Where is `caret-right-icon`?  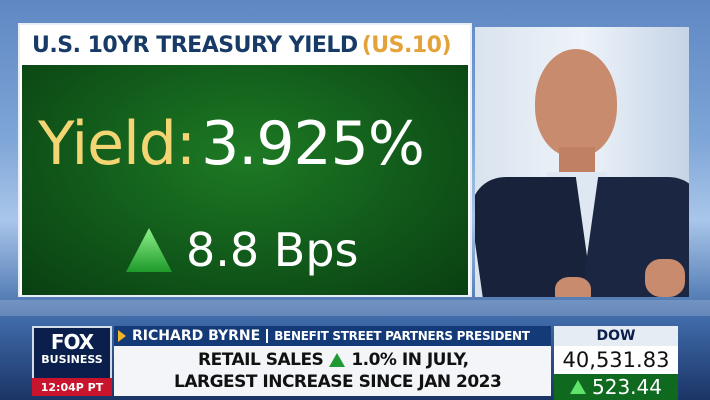 caret-right-icon is located at coordinates (122, 336).